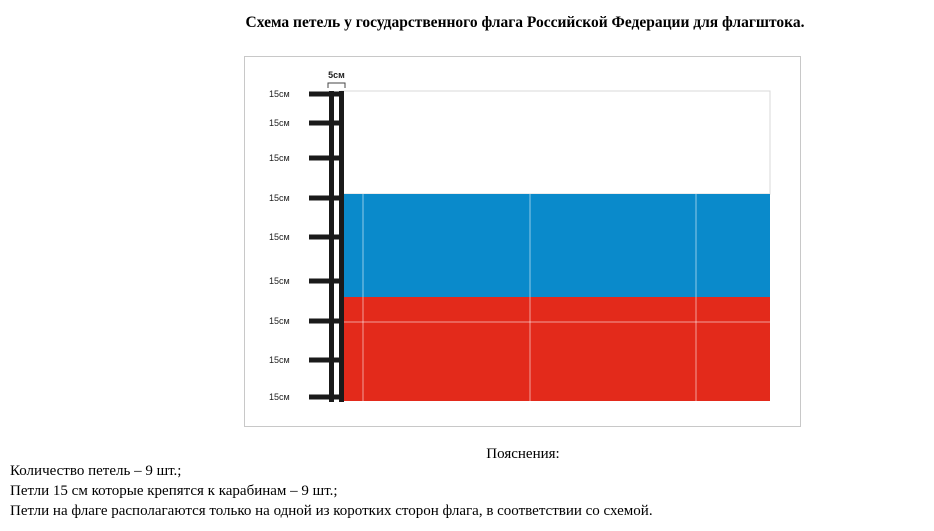  What do you see at coordinates (555, 349) in the screenshot?
I see `flag-stripe-red` at bounding box center [555, 349].